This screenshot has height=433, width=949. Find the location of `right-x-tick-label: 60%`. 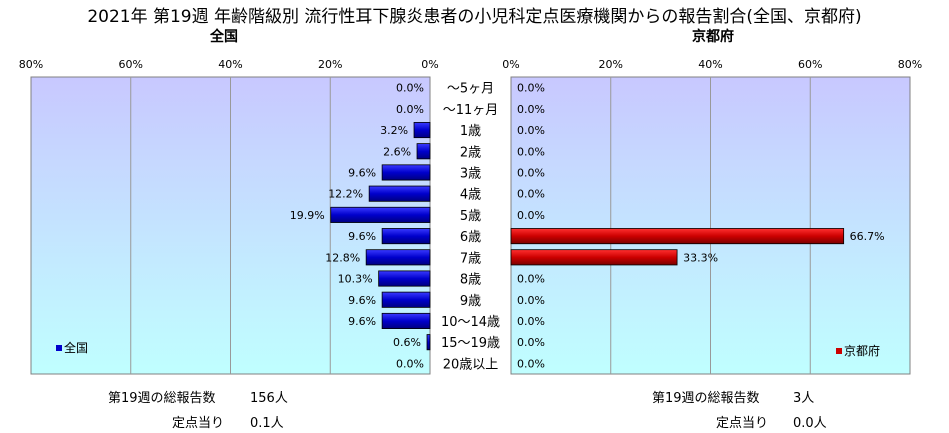

right-x-tick-label: 60% is located at coordinates (810, 64).